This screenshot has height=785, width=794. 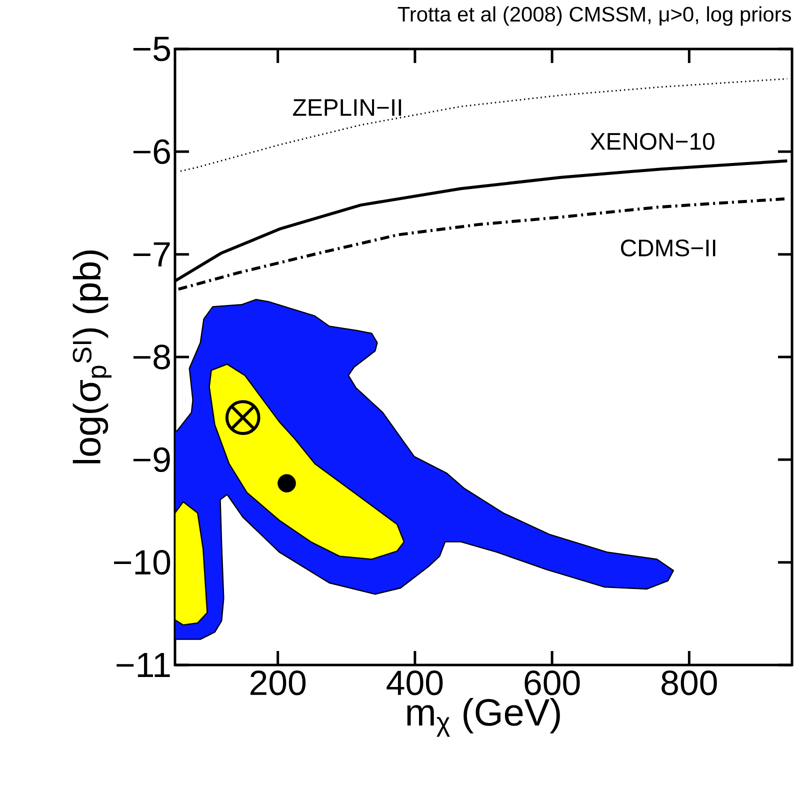 What do you see at coordinates (151, 151) in the screenshot?
I see `y-tick-label: −6` at bounding box center [151, 151].